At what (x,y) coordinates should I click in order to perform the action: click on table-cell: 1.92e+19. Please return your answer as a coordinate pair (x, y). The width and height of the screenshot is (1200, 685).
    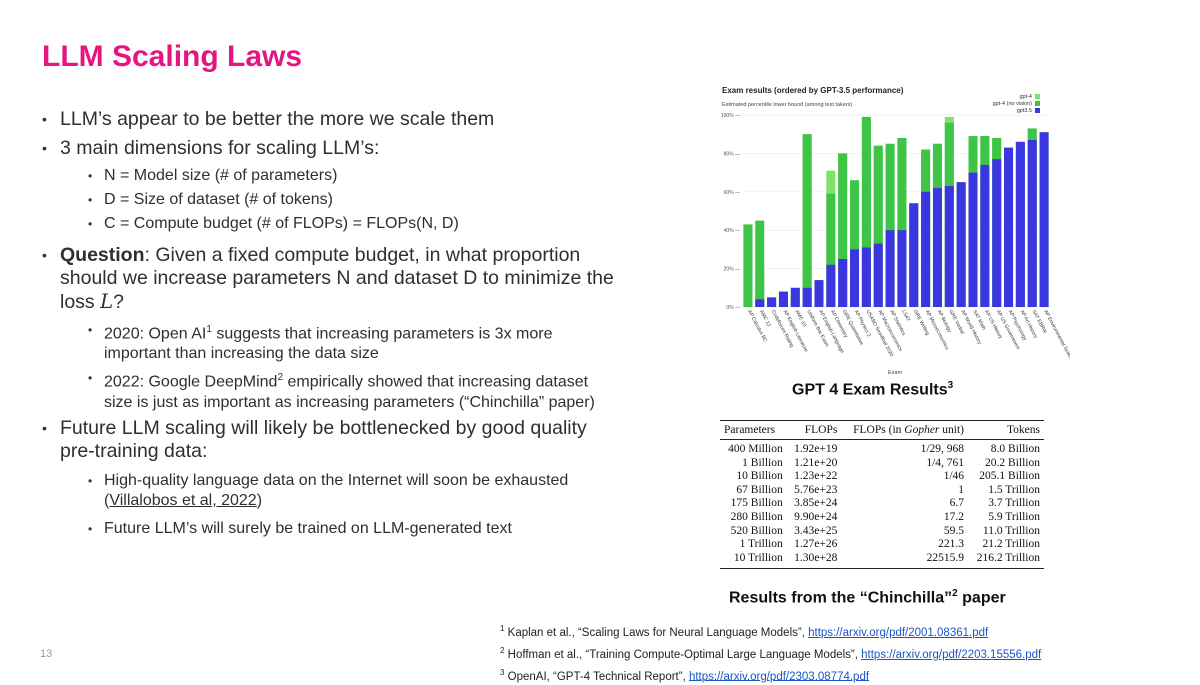
    Looking at the image, I should click on (816, 449).